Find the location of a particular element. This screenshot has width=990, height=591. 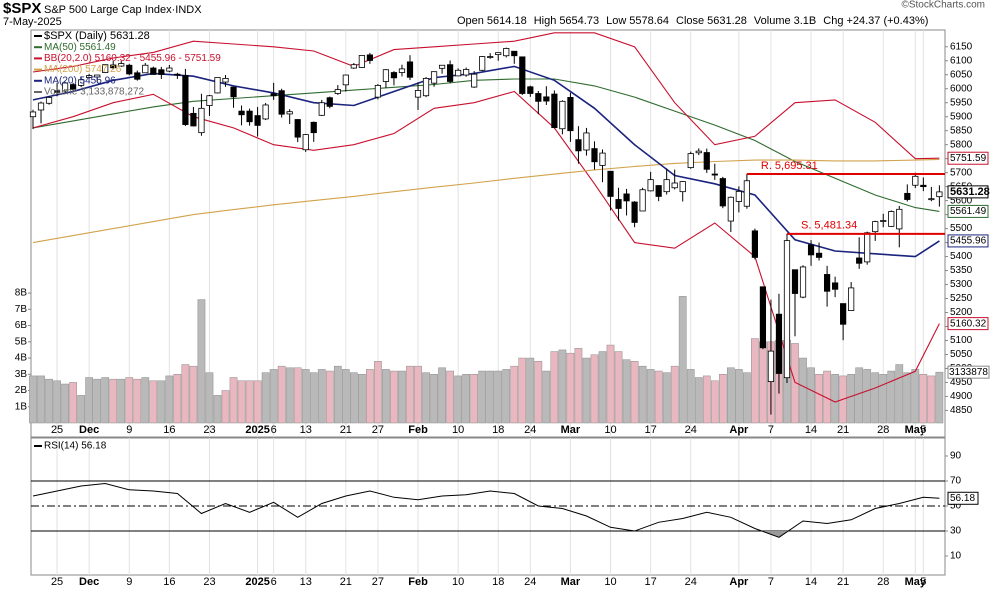

y-tick-label: 6050 is located at coordinates (961, 74).